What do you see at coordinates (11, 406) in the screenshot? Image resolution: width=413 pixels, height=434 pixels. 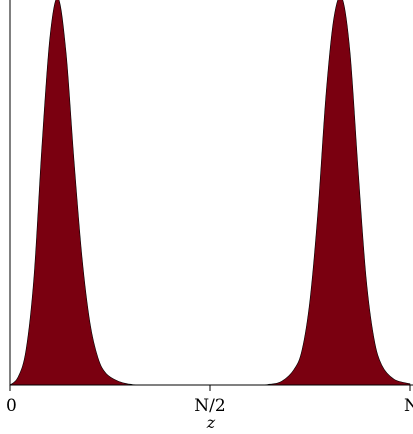 I see `x-tick-label: 0` at bounding box center [11, 406].